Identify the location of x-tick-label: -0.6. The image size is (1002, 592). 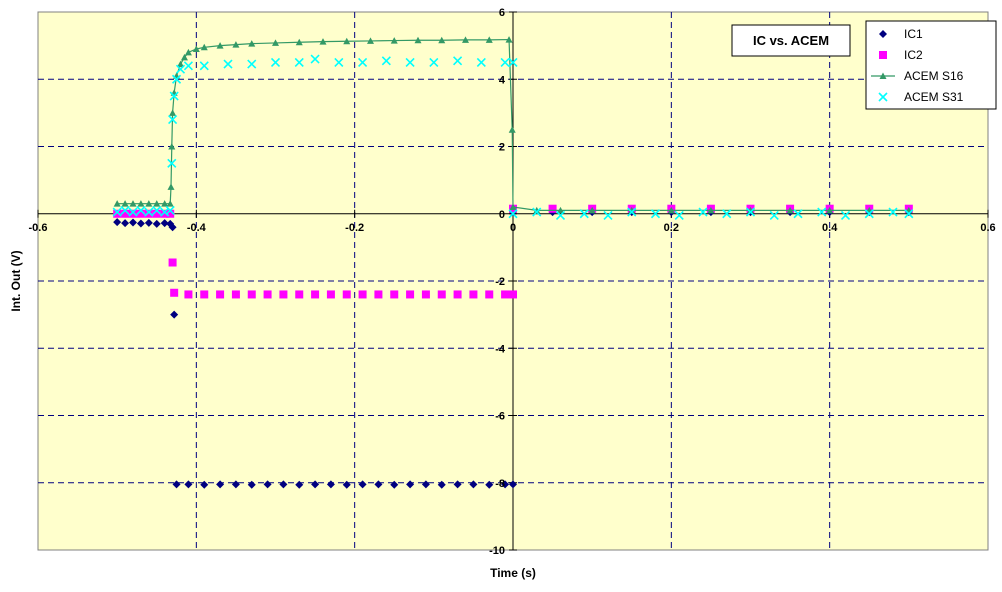
(38, 228).